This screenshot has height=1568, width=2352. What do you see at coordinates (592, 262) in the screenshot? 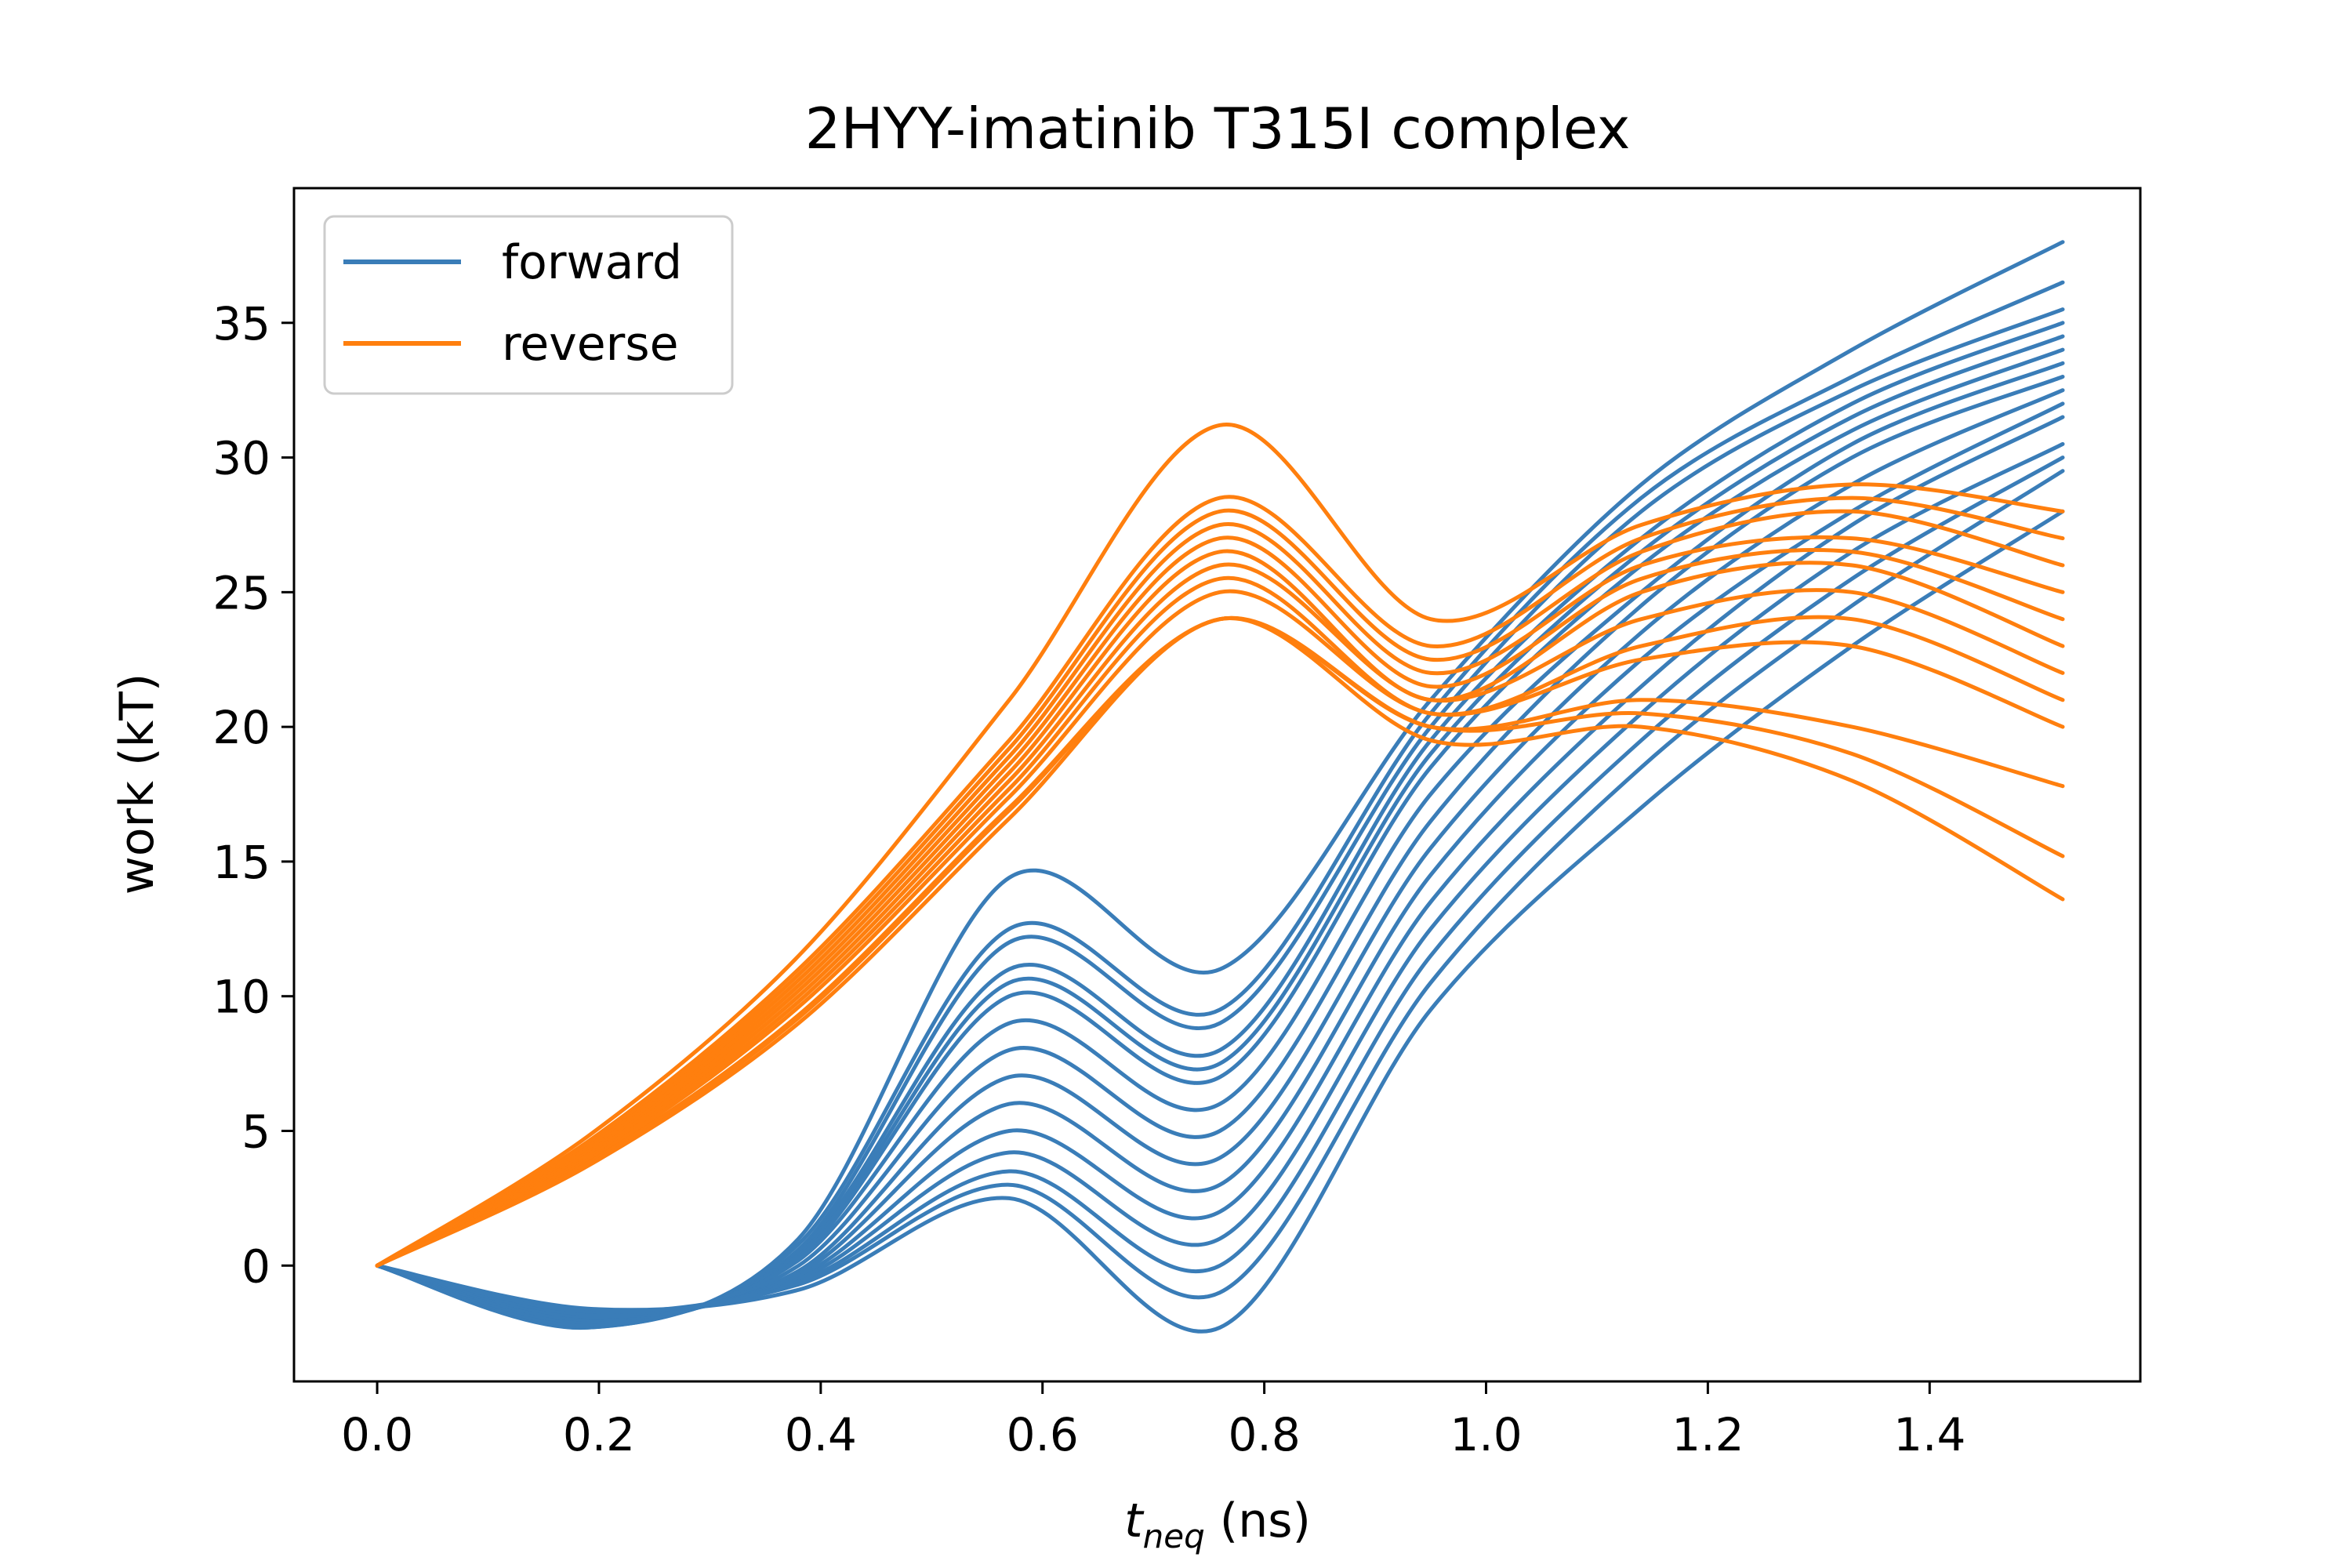
I see `legend-label-forward: forward` at bounding box center [592, 262].